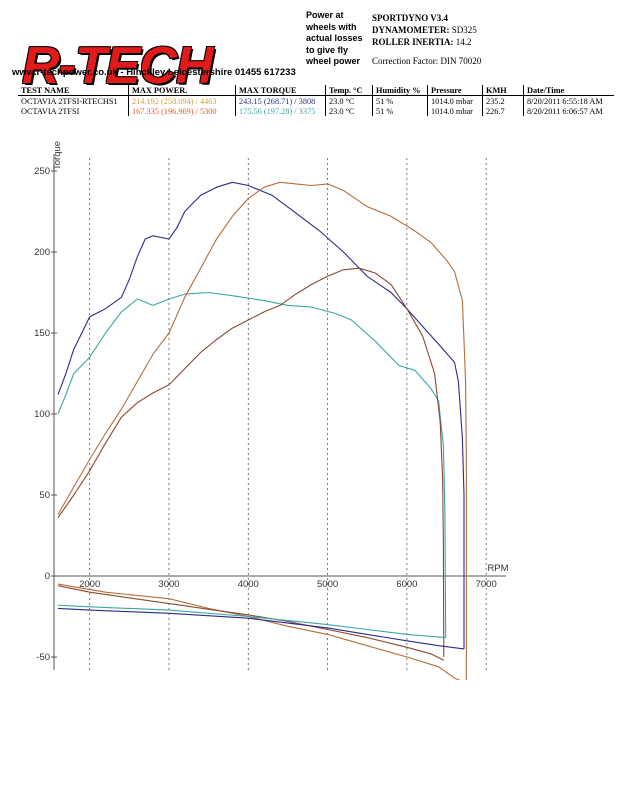  What do you see at coordinates (73, 100) in the screenshot?
I see `test-name: OCTAVIA 2TFSI-RTECHS1` at bounding box center [73, 100].